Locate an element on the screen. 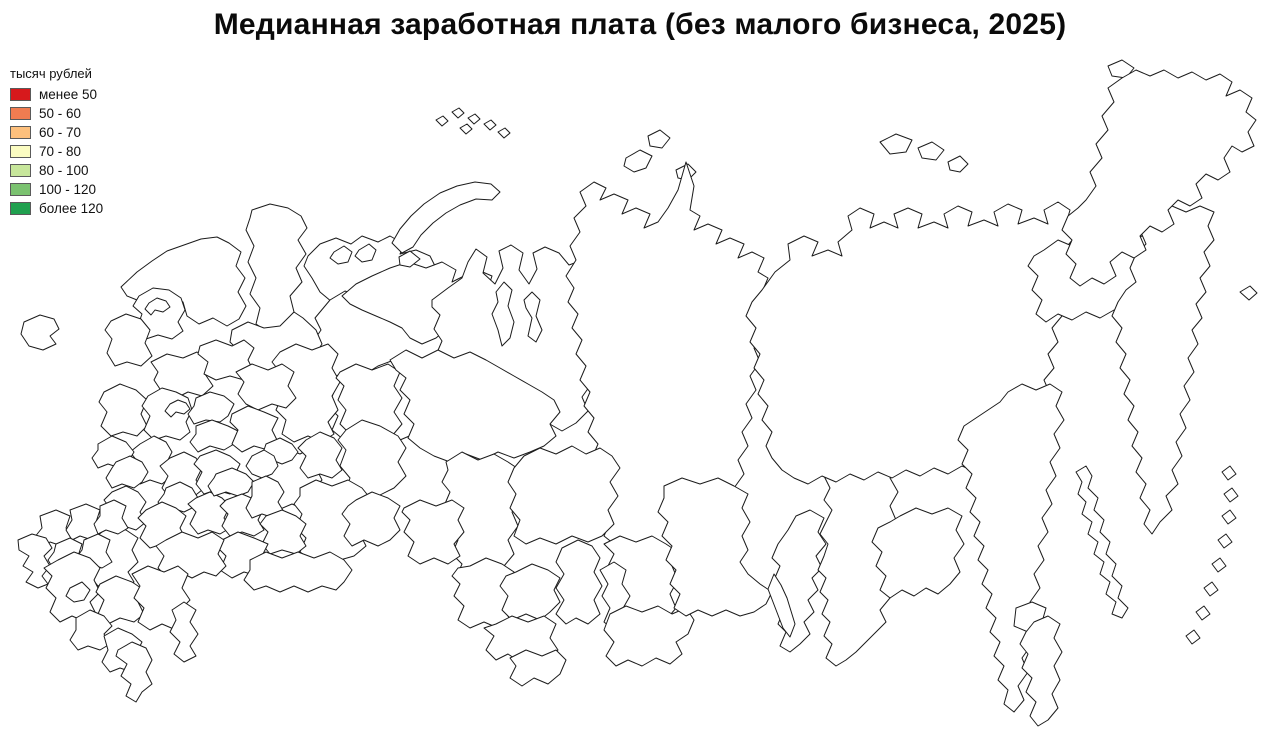 This screenshot has height=736, width=1280. legend-item: менее 50 is located at coordinates (56, 94).